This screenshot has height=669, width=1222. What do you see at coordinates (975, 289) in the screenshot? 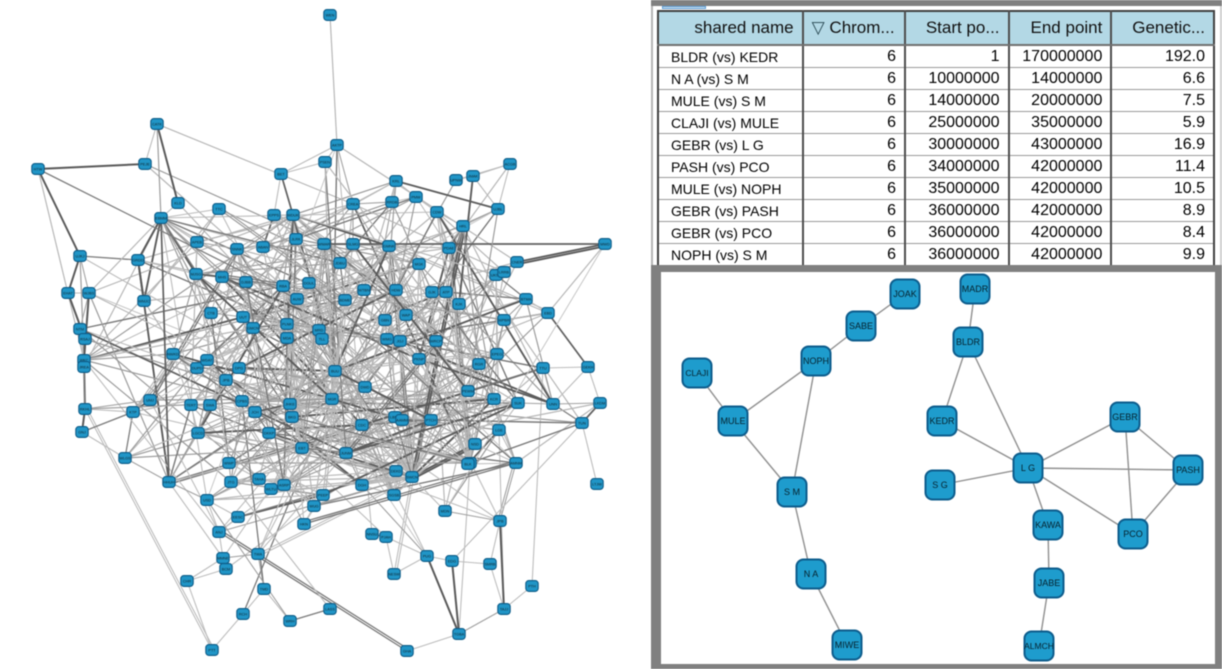
I see `svg-text: MADR` at bounding box center [975, 289].